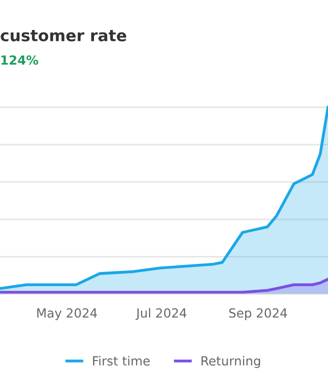  I want to click on x-tick-label: Sep 2024, so click(258, 314).